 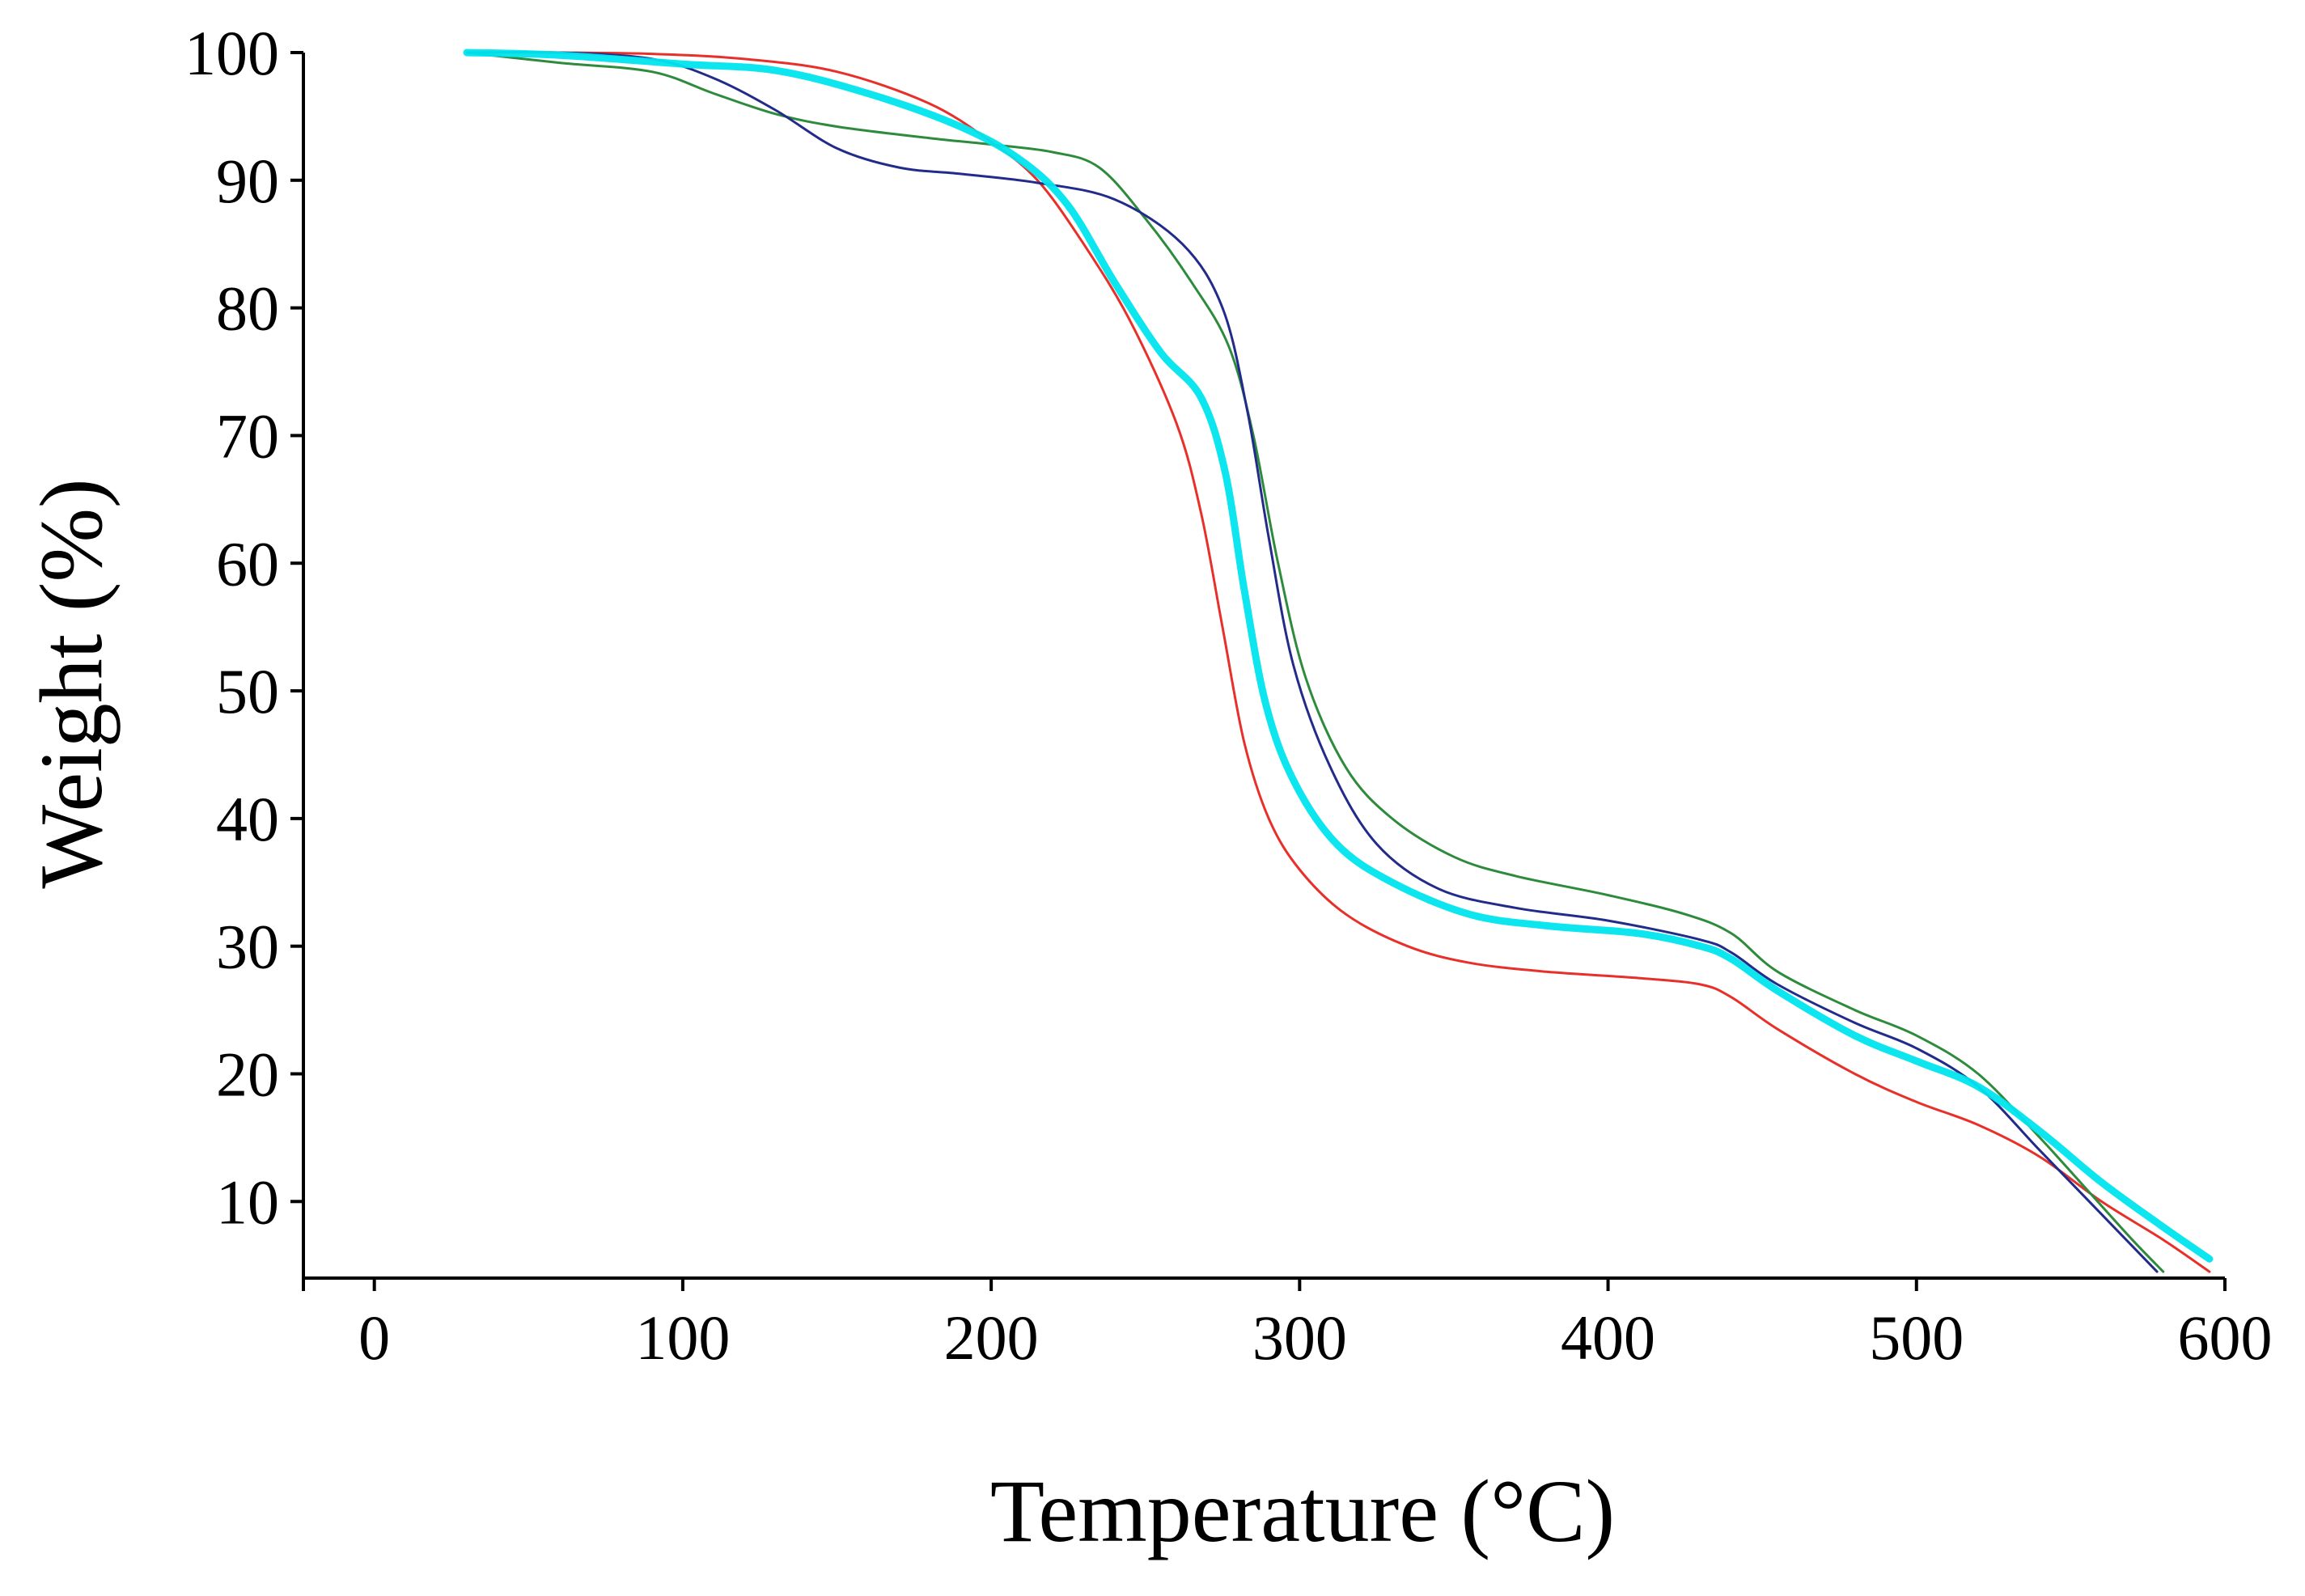 I want to click on y-tick-label: 30, so click(x=248, y=947).